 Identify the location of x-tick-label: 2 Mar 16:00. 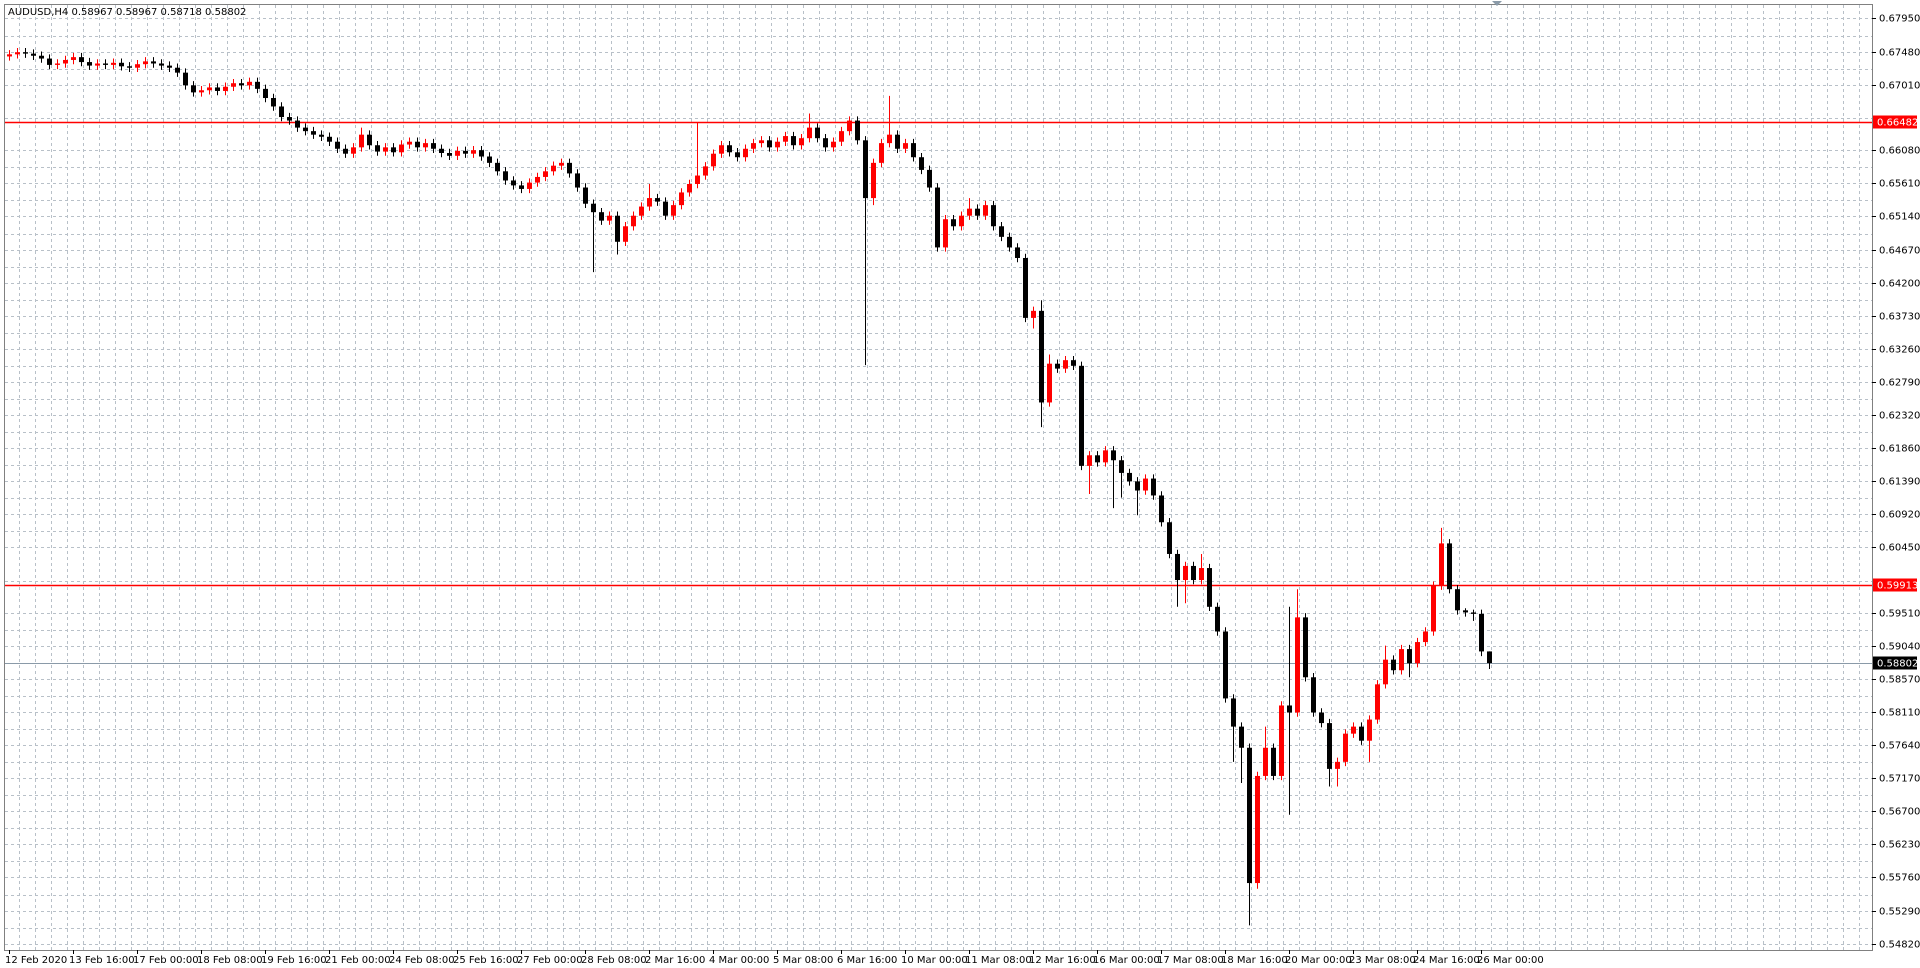
(675, 960).